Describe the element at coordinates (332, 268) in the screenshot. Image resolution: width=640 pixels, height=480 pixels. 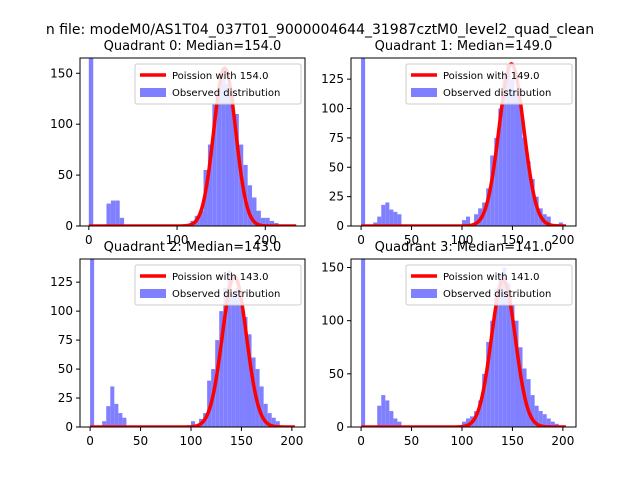
I see `y-tick-label: 150` at that location.